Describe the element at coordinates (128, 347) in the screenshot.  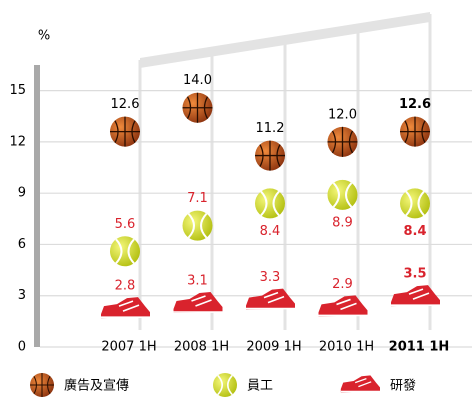
I see `x-tick-label: 2007 1H` at that location.